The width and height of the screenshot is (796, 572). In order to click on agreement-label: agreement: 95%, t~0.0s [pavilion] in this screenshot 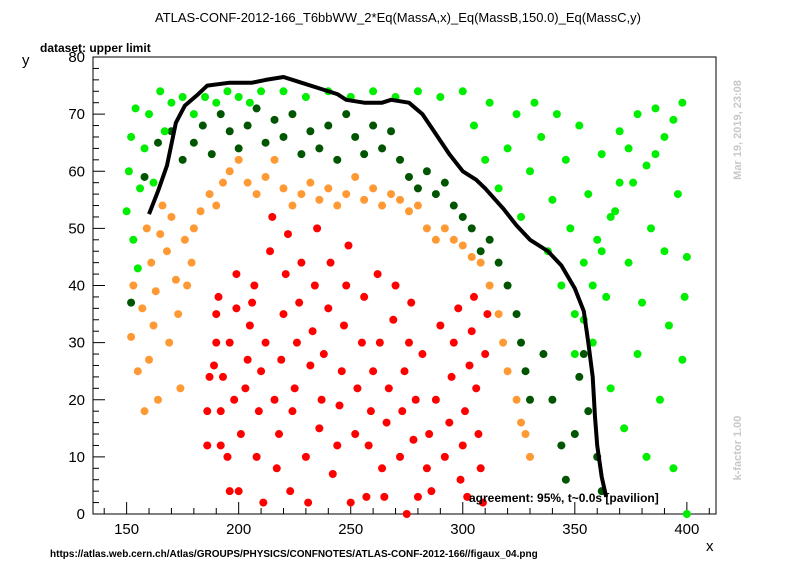, I will do `click(564, 498)`.